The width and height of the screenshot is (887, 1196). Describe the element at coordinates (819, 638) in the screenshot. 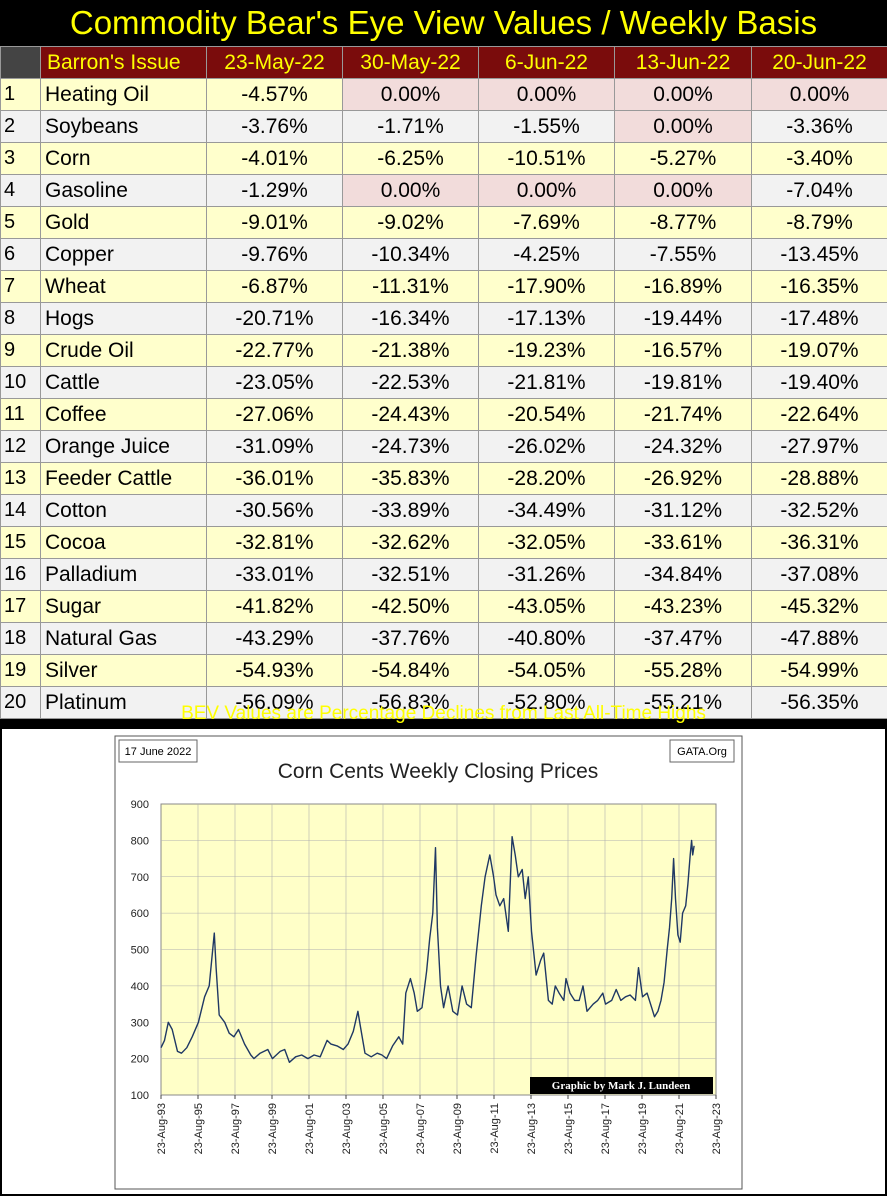

I see `bev-value-cell: -47.88%` at that location.